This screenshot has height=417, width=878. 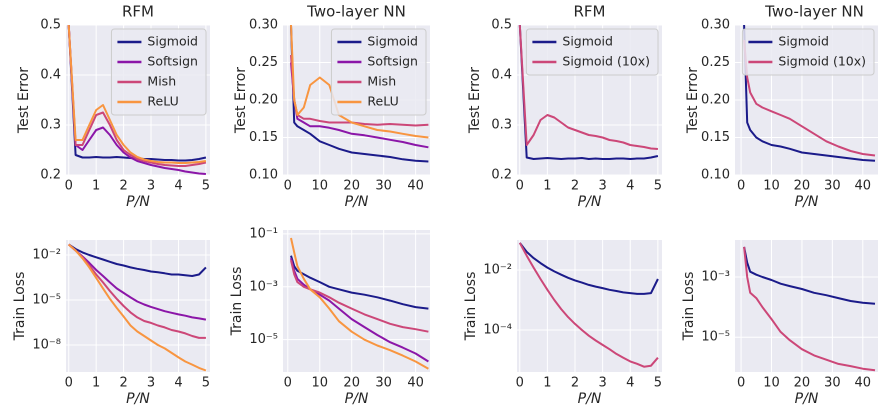 I want to click on y-tick-label: 10⁻², so click(x=46, y=255).